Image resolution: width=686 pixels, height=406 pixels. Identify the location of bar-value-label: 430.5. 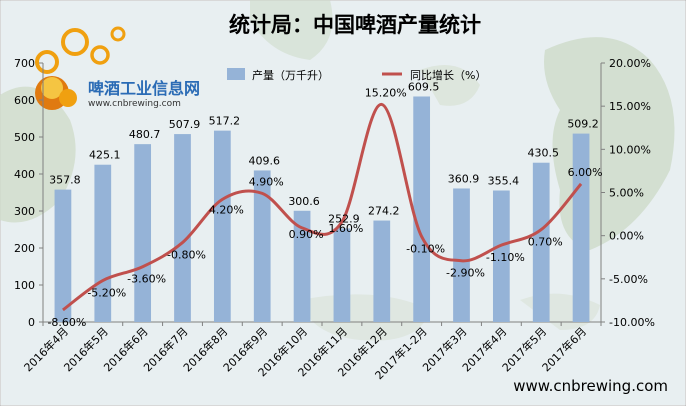
(543, 153).